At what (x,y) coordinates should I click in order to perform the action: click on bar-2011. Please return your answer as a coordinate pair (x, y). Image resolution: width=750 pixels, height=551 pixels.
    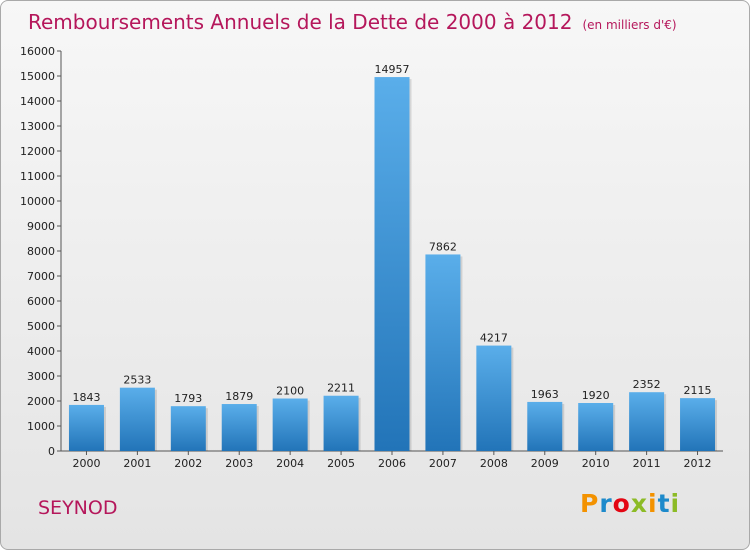
    Looking at the image, I should click on (647, 421).